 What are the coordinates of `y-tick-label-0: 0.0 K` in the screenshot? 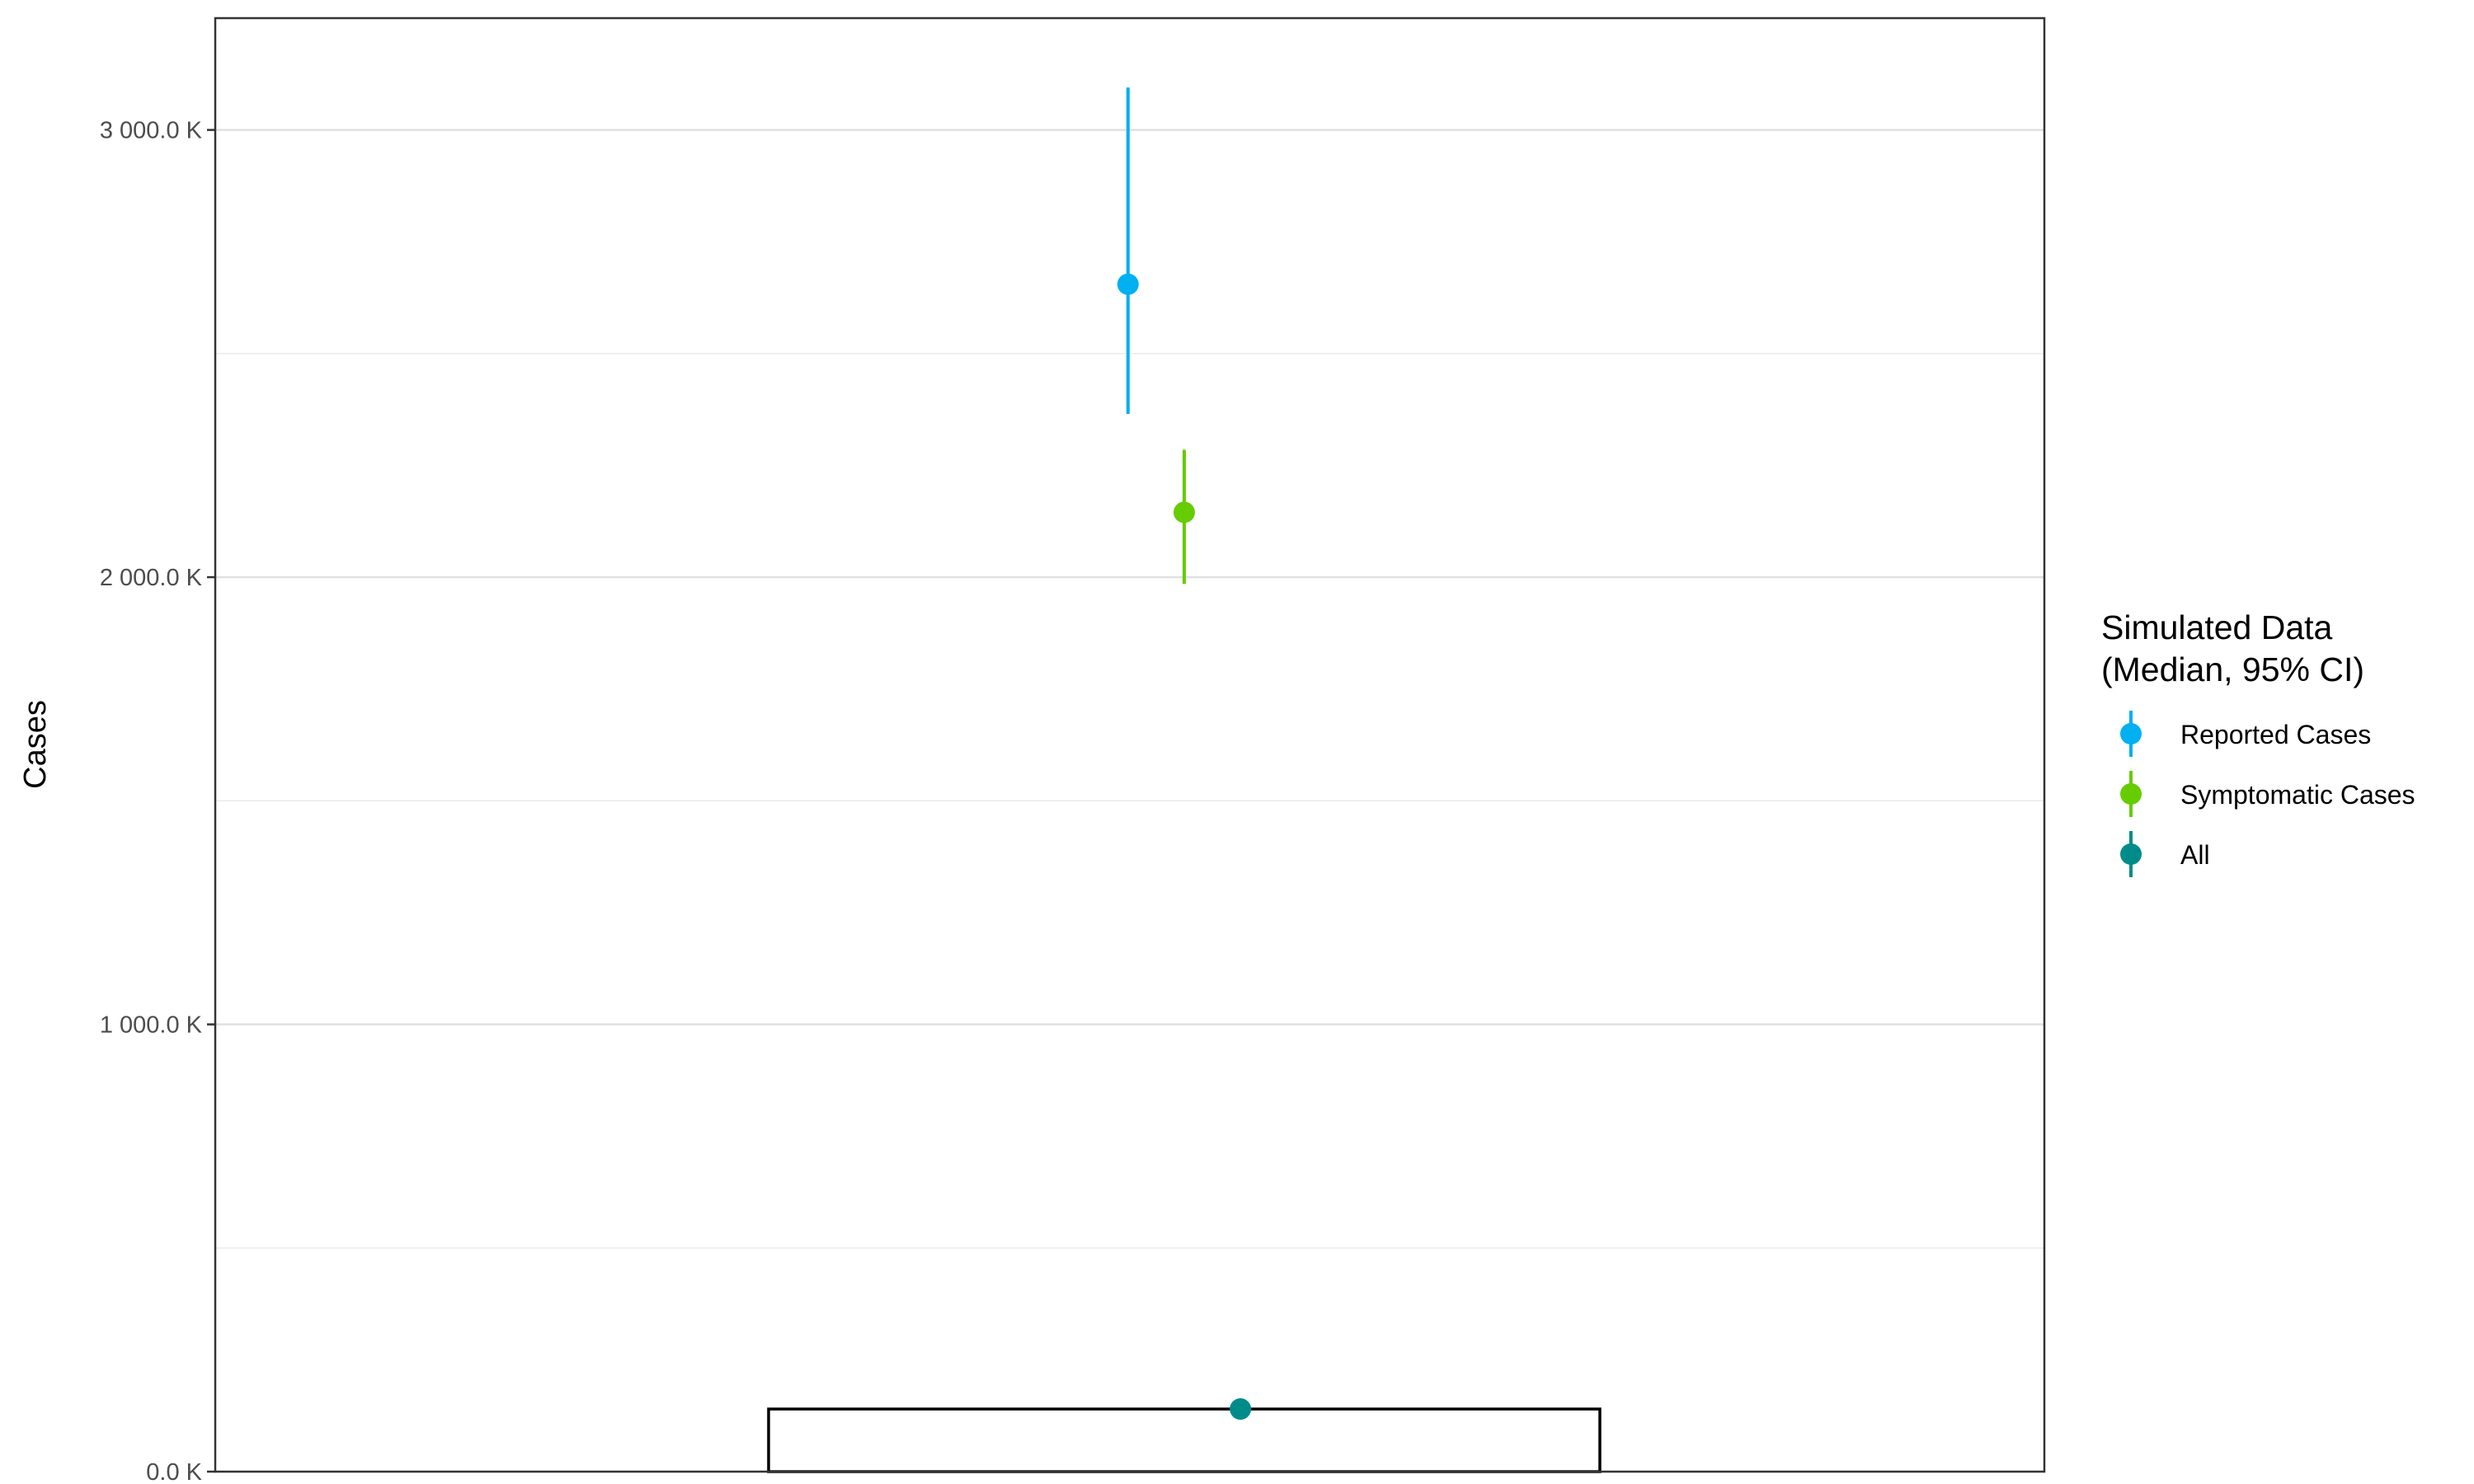 It's located at (174, 1471).